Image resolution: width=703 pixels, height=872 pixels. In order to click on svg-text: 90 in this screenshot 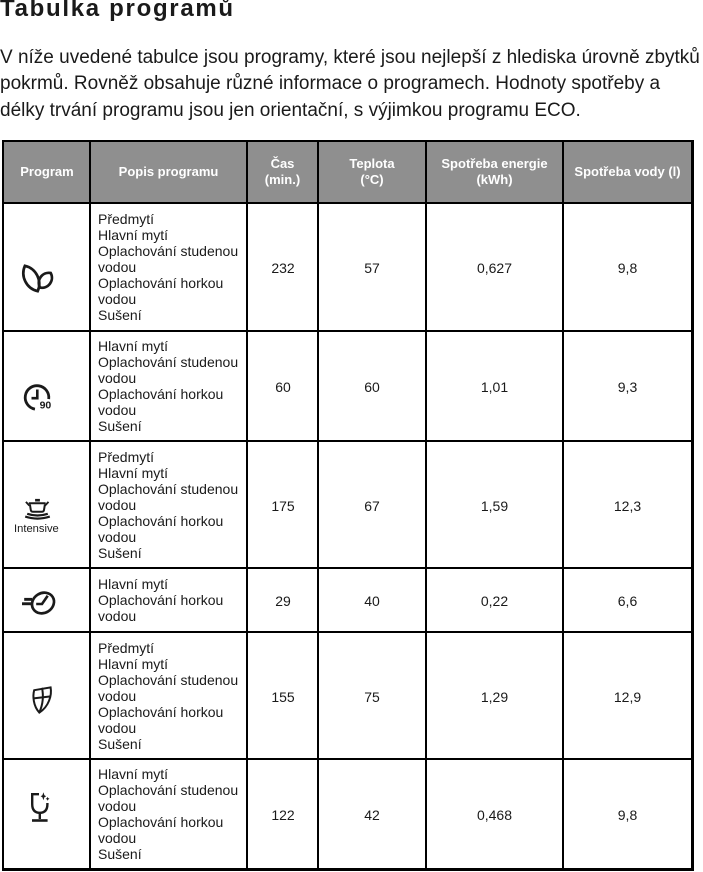, I will do `click(46, 406)`.